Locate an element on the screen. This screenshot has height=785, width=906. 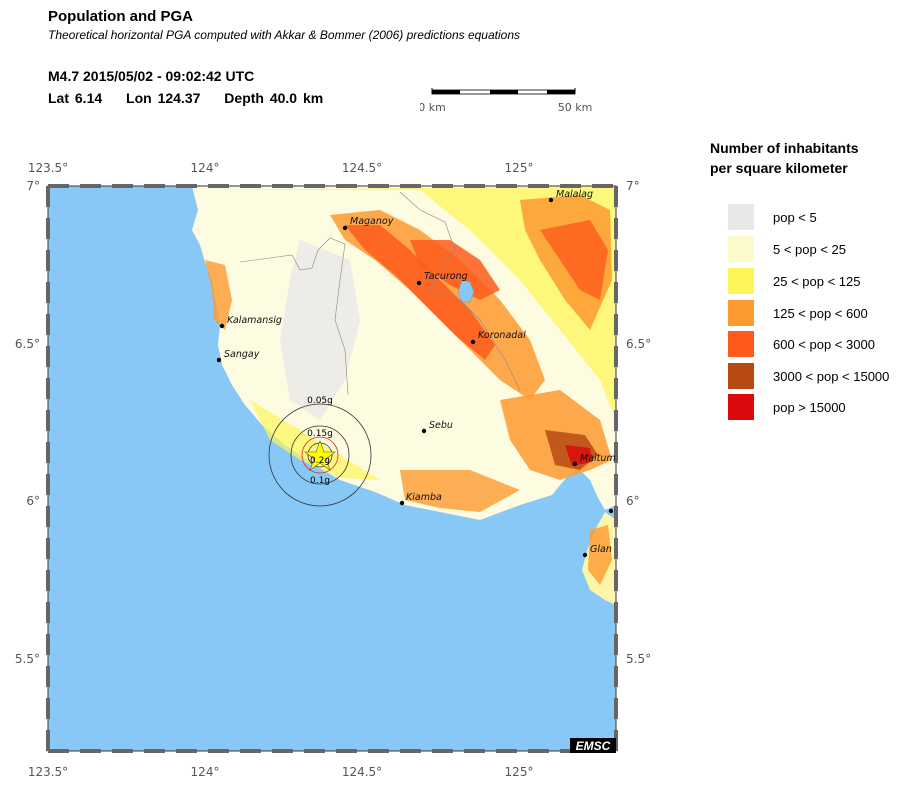
town-kiamba: Kiamba is located at coordinates (420, 499).